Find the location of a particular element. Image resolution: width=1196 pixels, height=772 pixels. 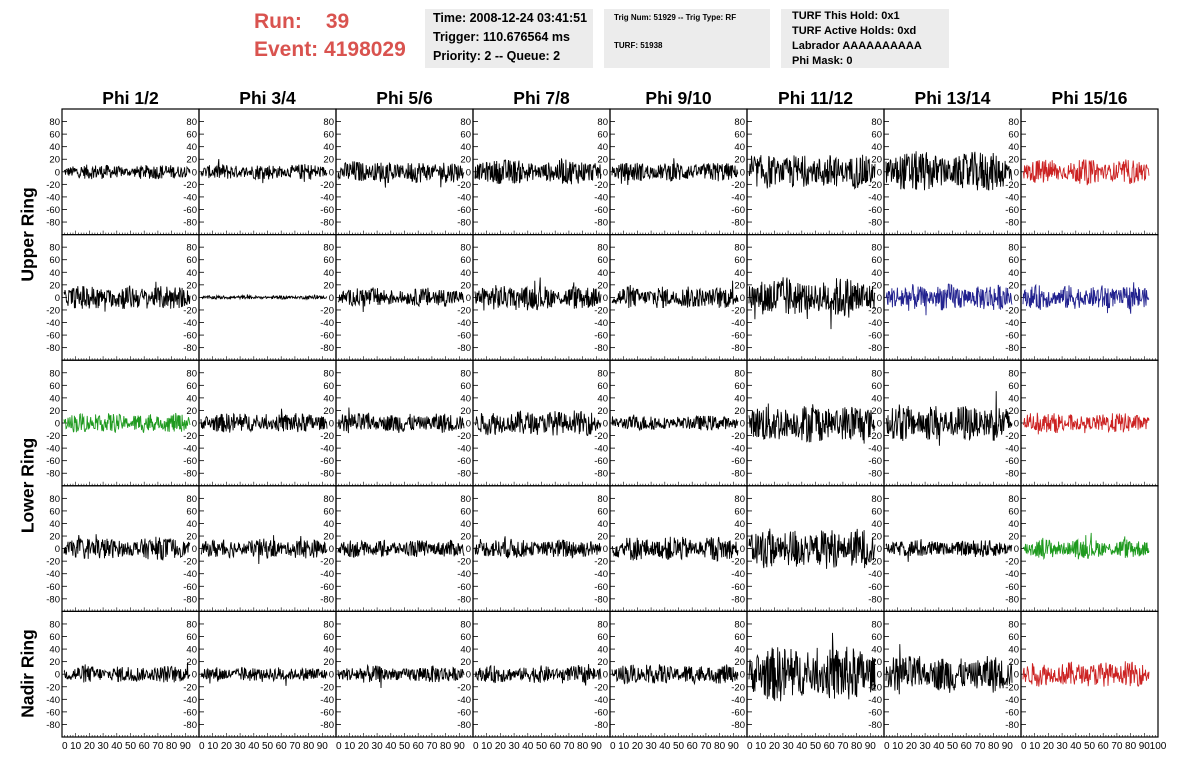

x-tick-label: 100 is located at coordinates (1158, 746).